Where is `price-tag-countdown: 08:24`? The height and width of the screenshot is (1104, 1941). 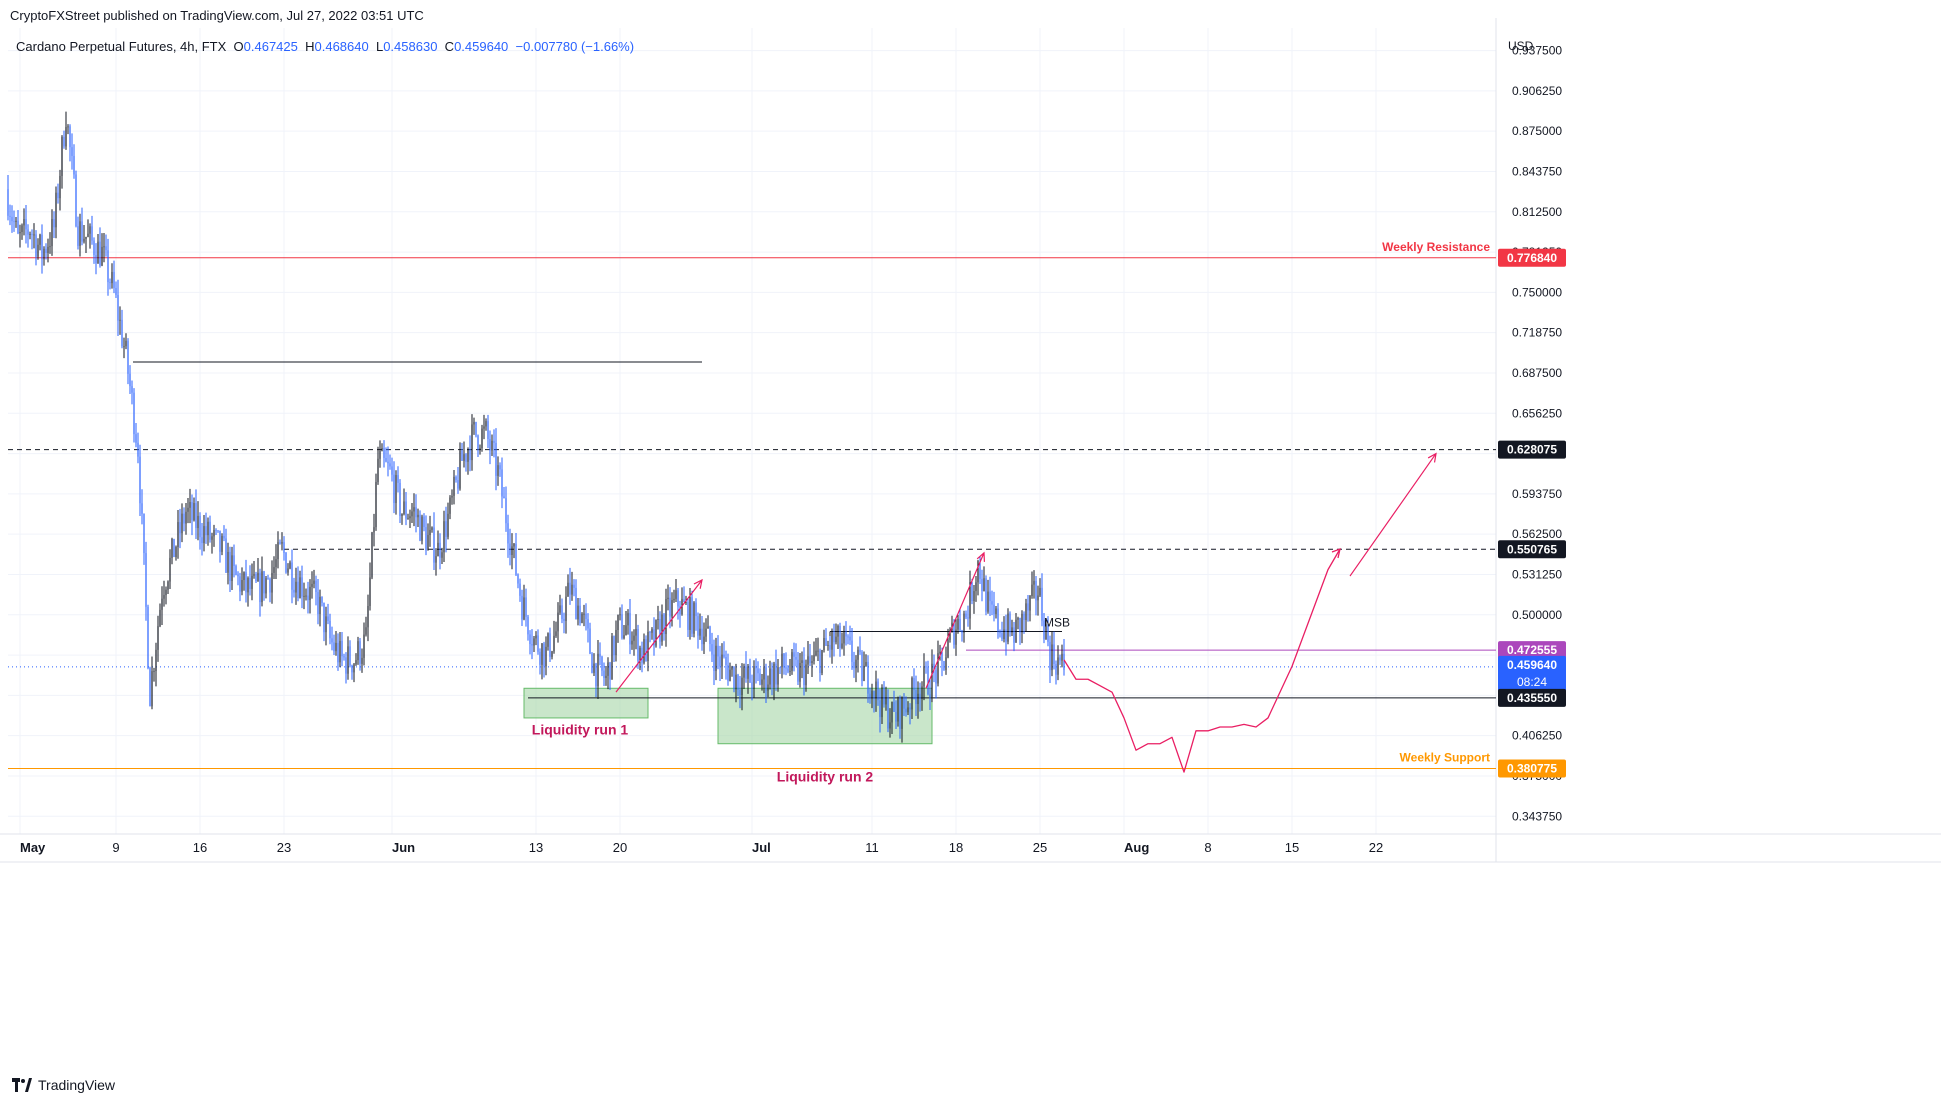 price-tag-countdown: 08:24 is located at coordinates (1532, 682).